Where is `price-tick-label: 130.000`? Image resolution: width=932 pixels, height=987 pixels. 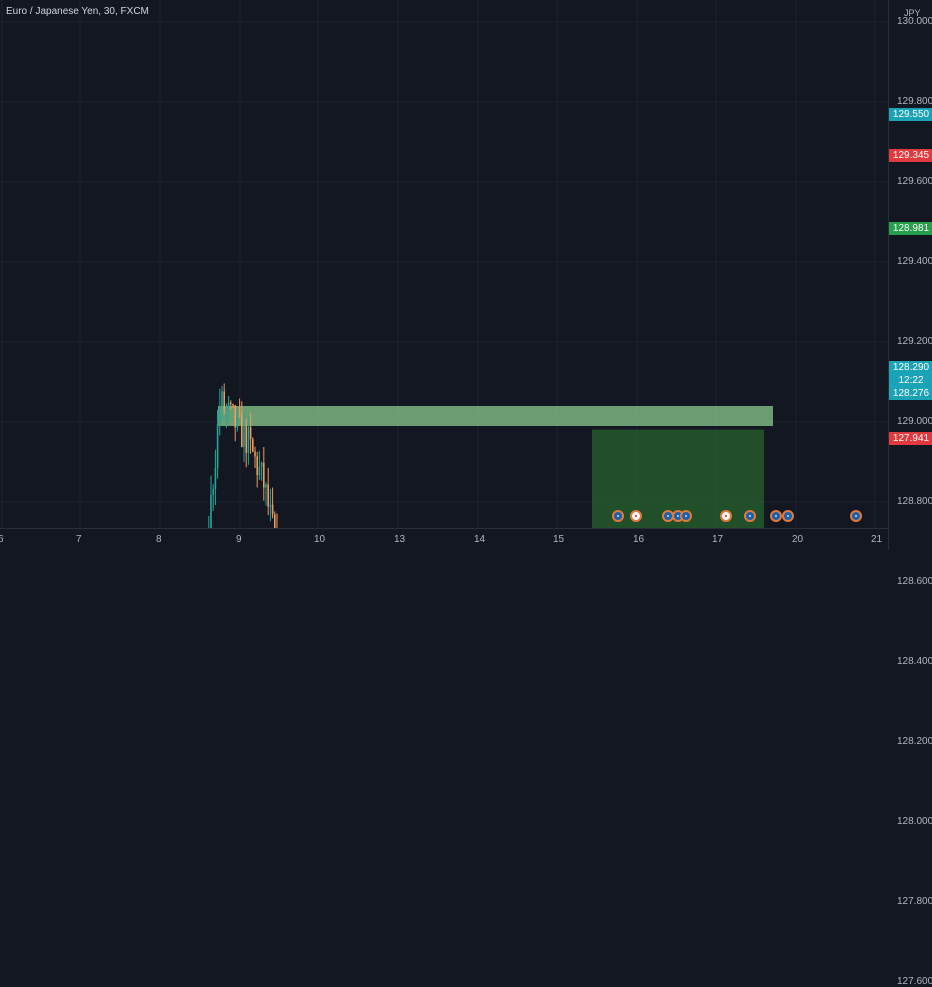 price-tick-label: 130.000 is located at coordinates (914, 21).